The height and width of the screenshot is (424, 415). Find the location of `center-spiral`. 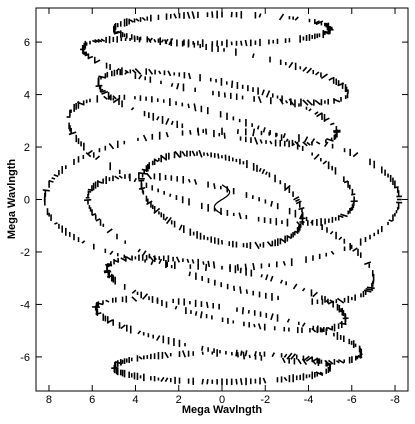

center-spiral is located at coordinates (222, 199).